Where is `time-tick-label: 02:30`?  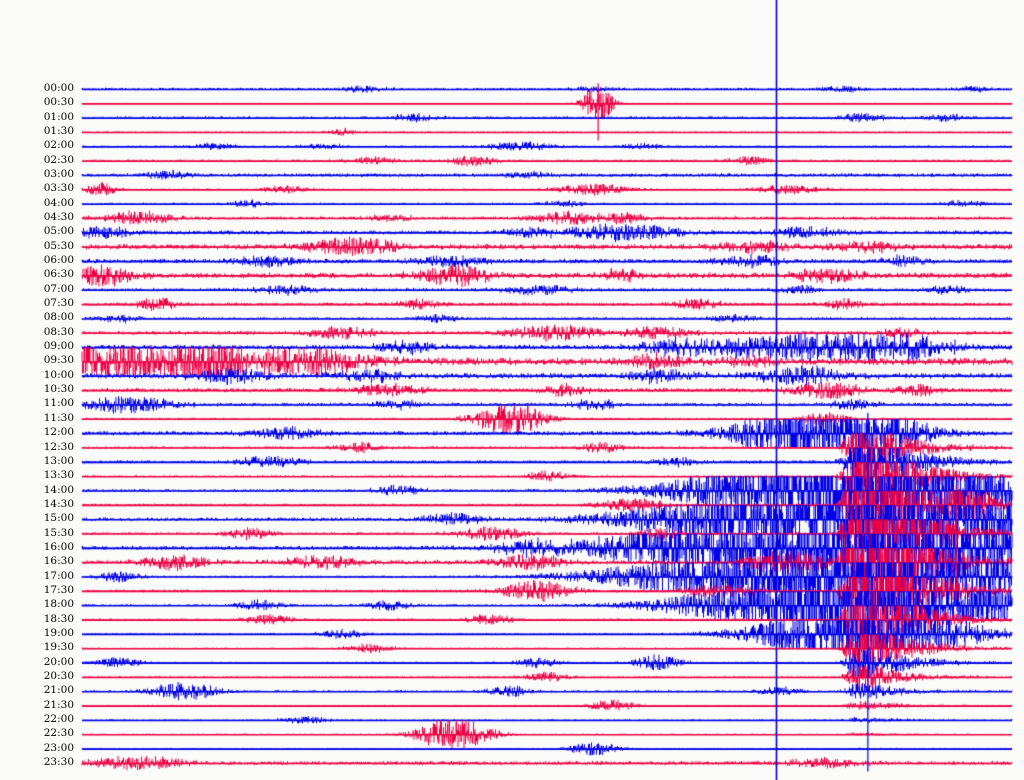 time-tick-label: 02:30 is located at coordinates (58, 159).